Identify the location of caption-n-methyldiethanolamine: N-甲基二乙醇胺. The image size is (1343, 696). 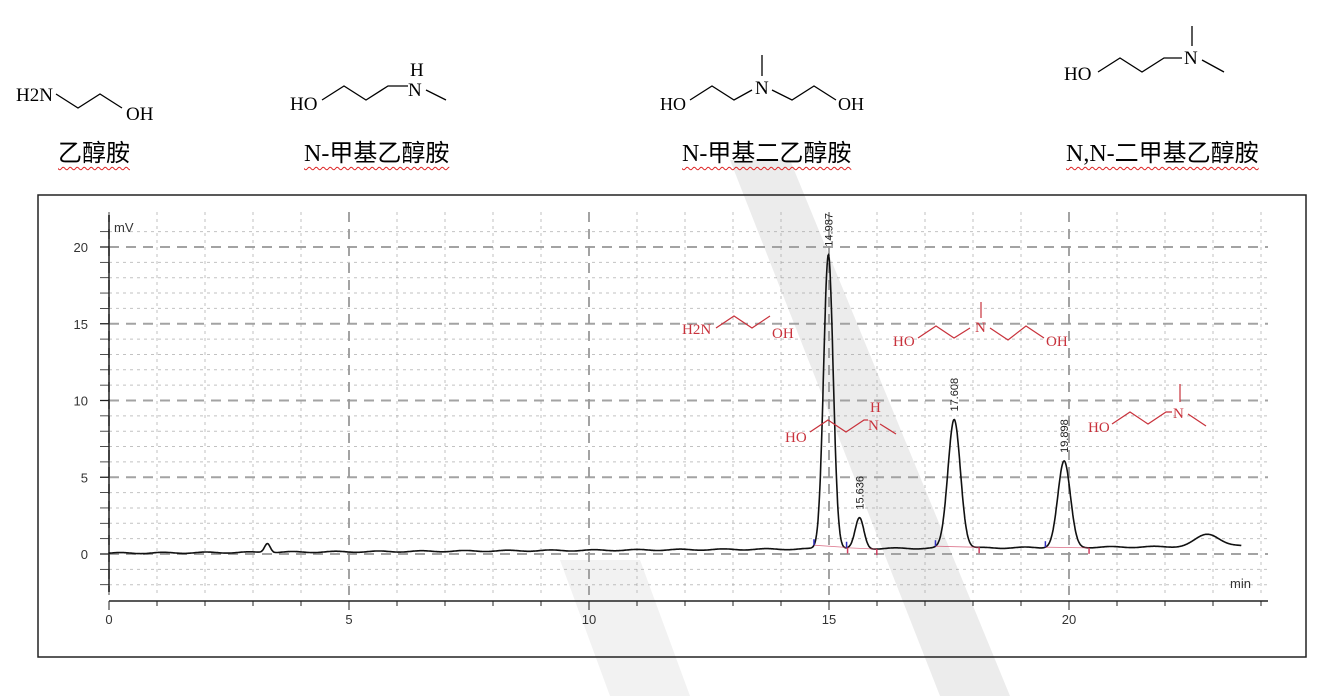
(767, 154).